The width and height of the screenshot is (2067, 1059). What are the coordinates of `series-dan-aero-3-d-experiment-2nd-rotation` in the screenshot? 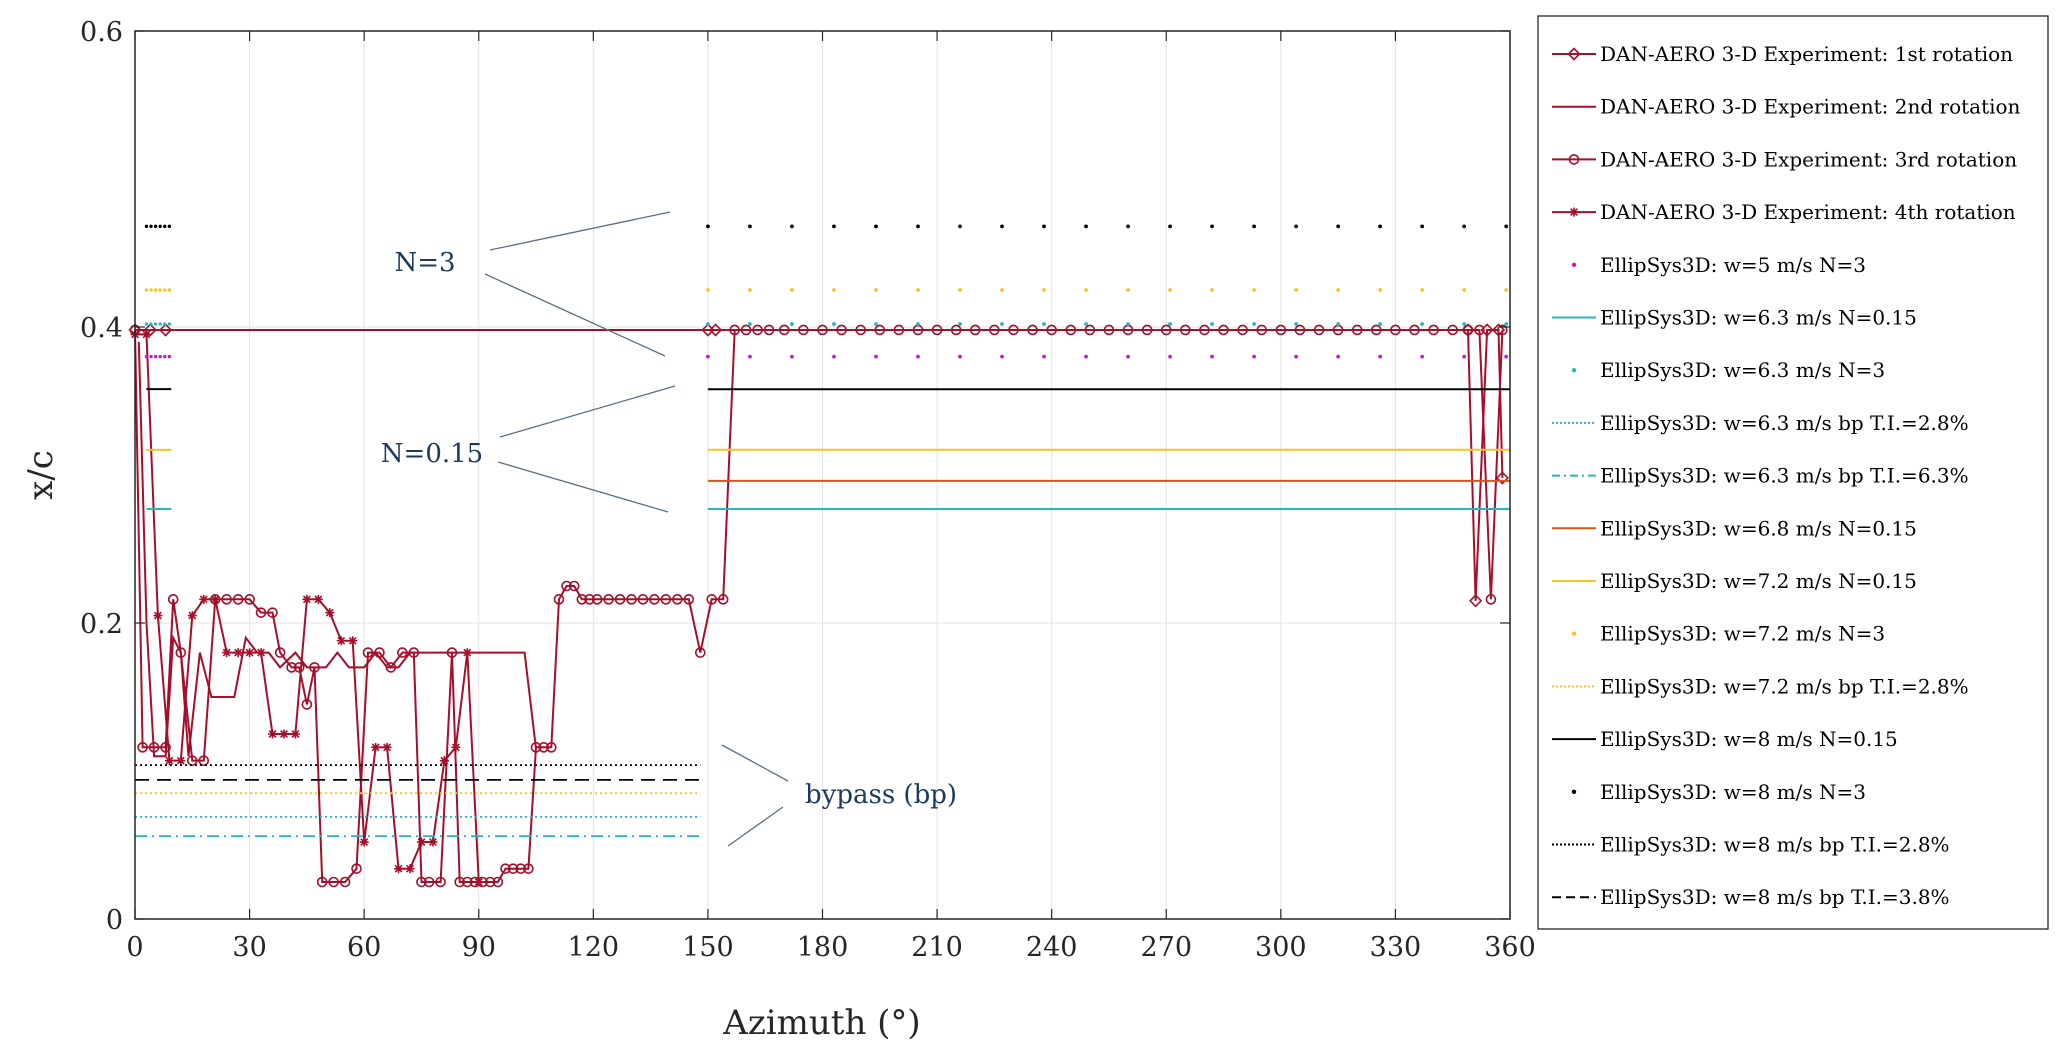 It's located at (337, 549).